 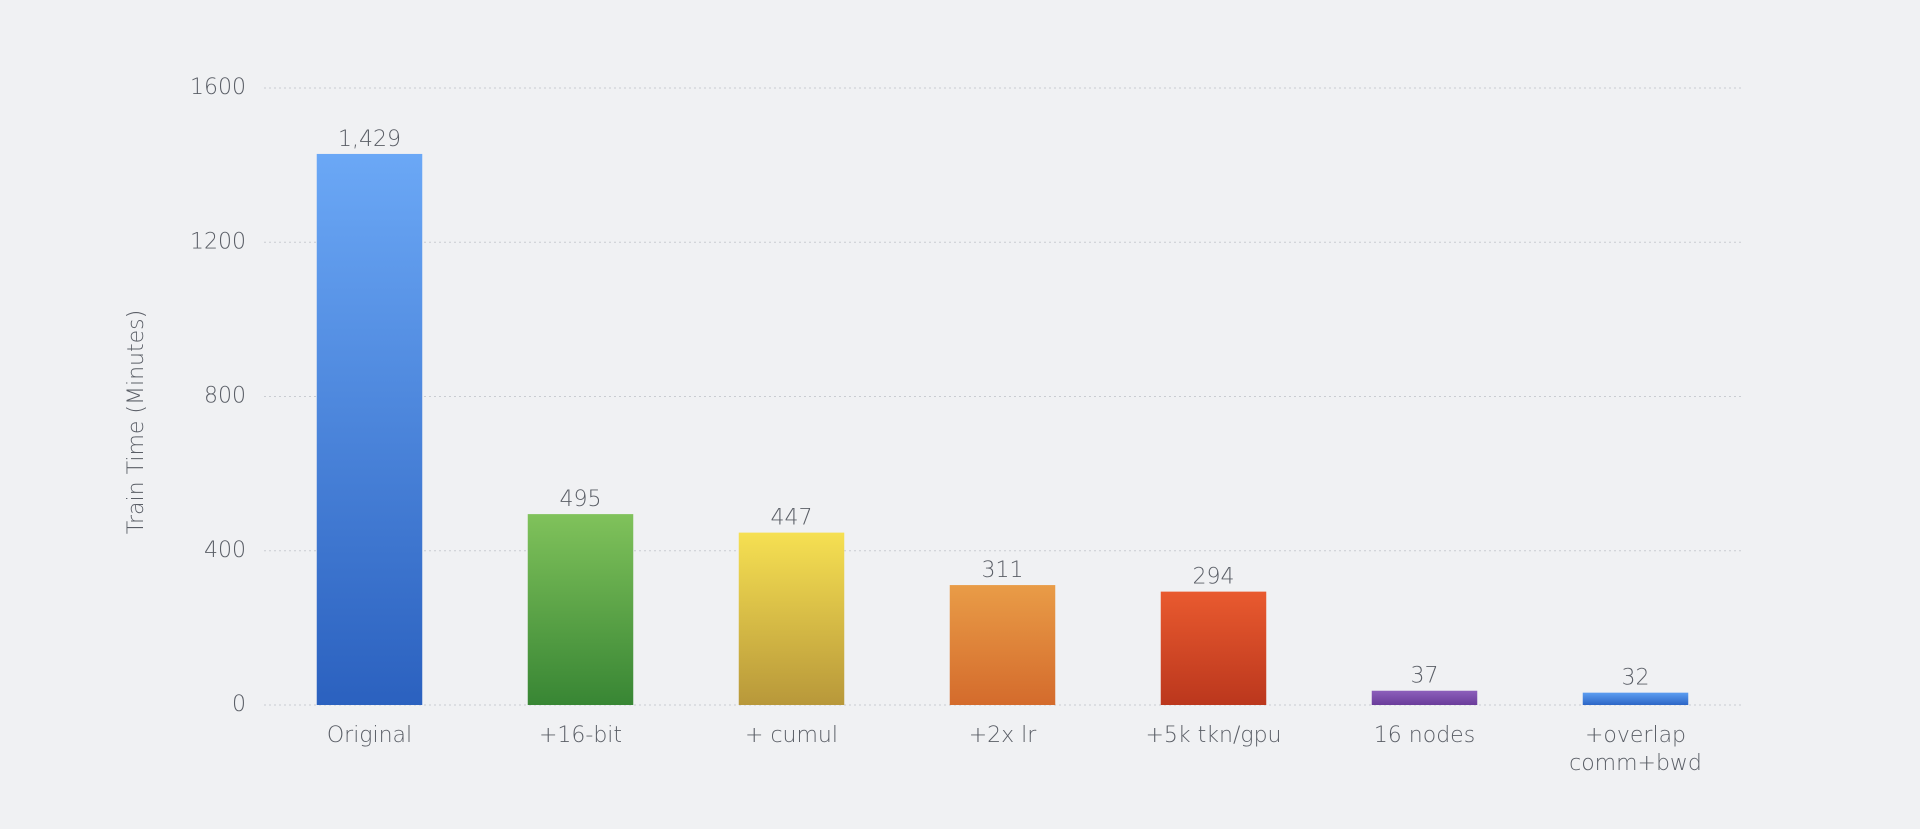 What do you see at coordinates (1636, 678) in the screenshot?
I see `value-label: 32` at bounding box center [1636, 678].